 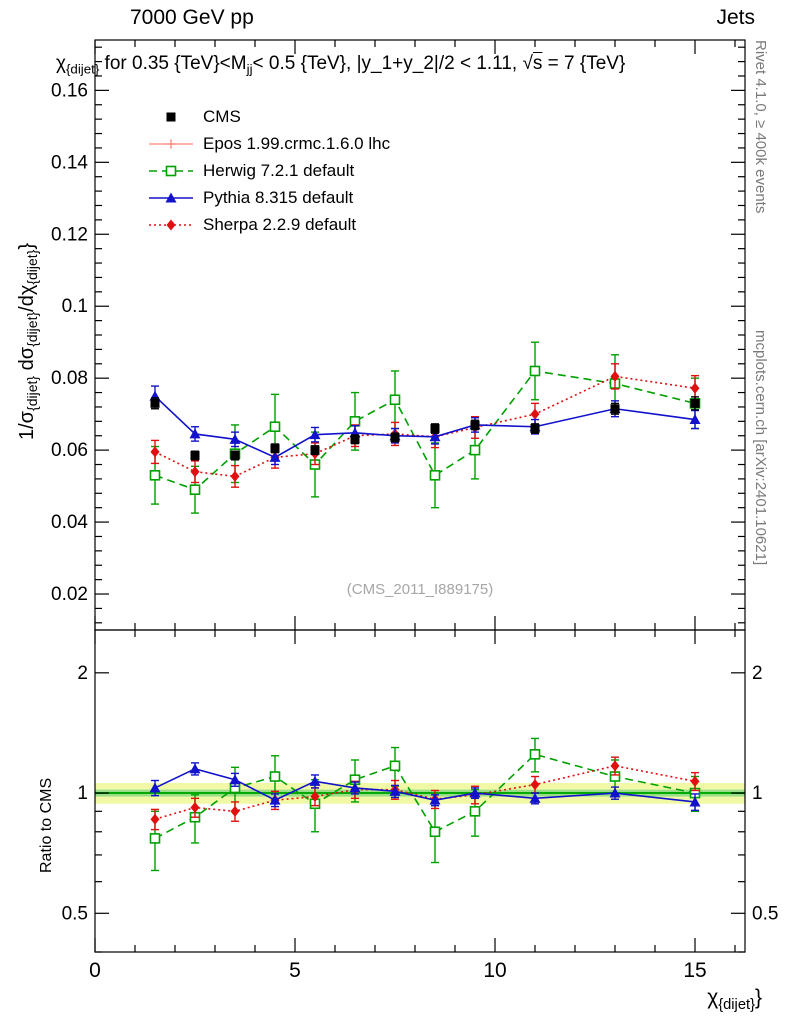 I want to click on beam-energy-label: 7000 GeV pp, so click(x=192, y=17).